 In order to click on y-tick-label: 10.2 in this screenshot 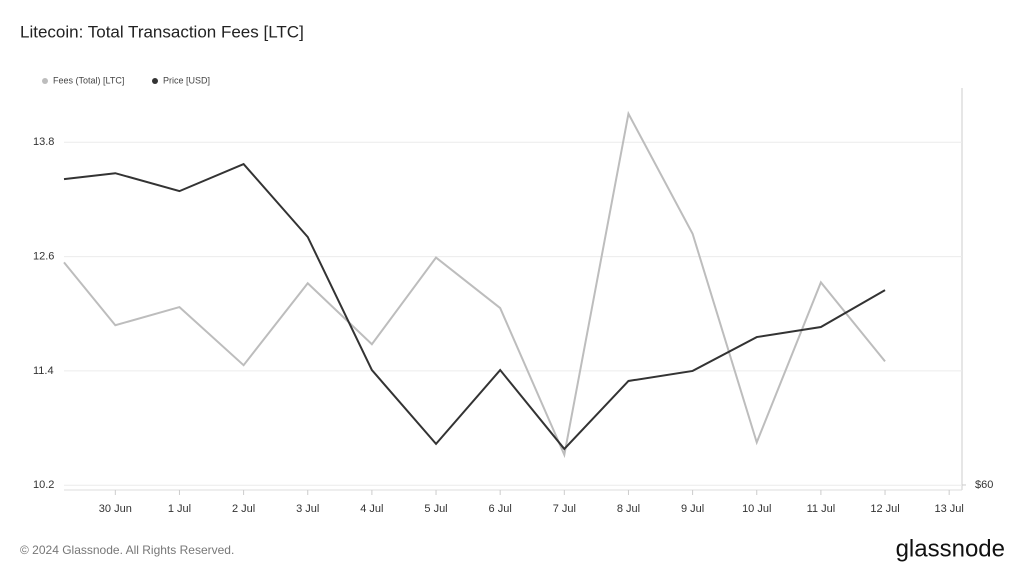, I will do `click(43, 485)`.